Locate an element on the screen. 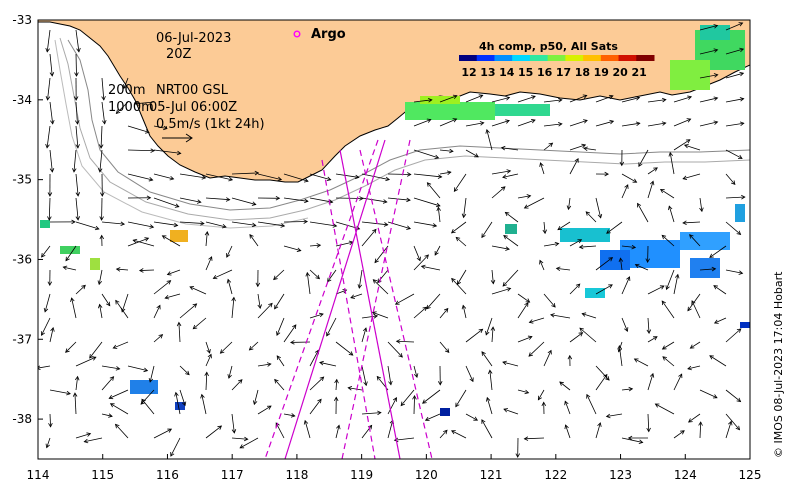 The width and height of the screenshot is (791, 492). legend-tick-label: 16 is located at coordinates (545, 72).